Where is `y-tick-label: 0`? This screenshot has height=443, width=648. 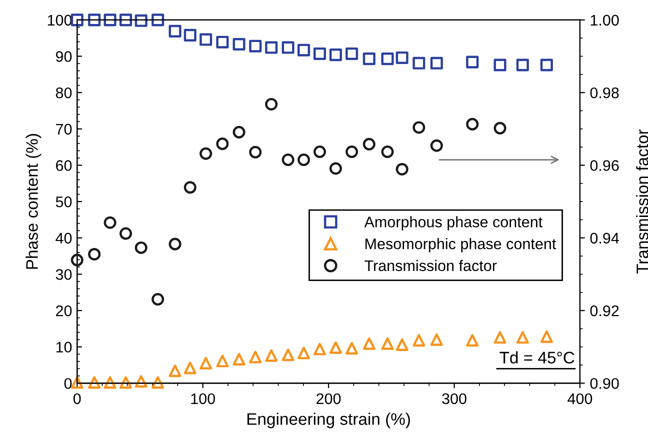 y-tick-label: 0 is located at coordinates (68, 383).